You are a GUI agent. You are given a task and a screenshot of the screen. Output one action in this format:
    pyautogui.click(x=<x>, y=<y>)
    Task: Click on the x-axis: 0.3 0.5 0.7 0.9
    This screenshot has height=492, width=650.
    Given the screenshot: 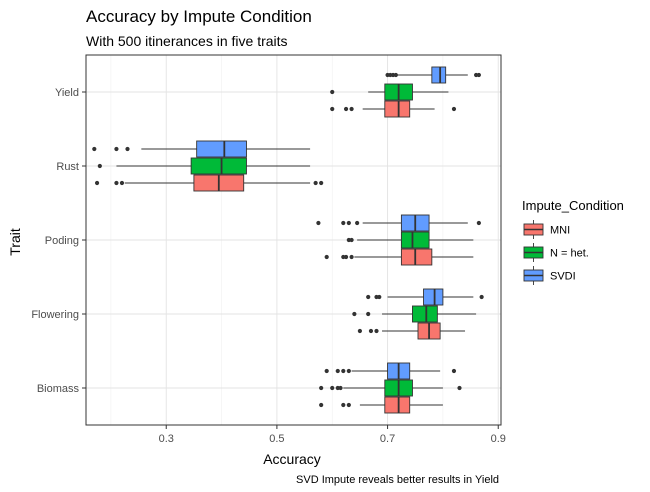 What is the action you would take?
    pyautogui.click(x=332, y=435)
    